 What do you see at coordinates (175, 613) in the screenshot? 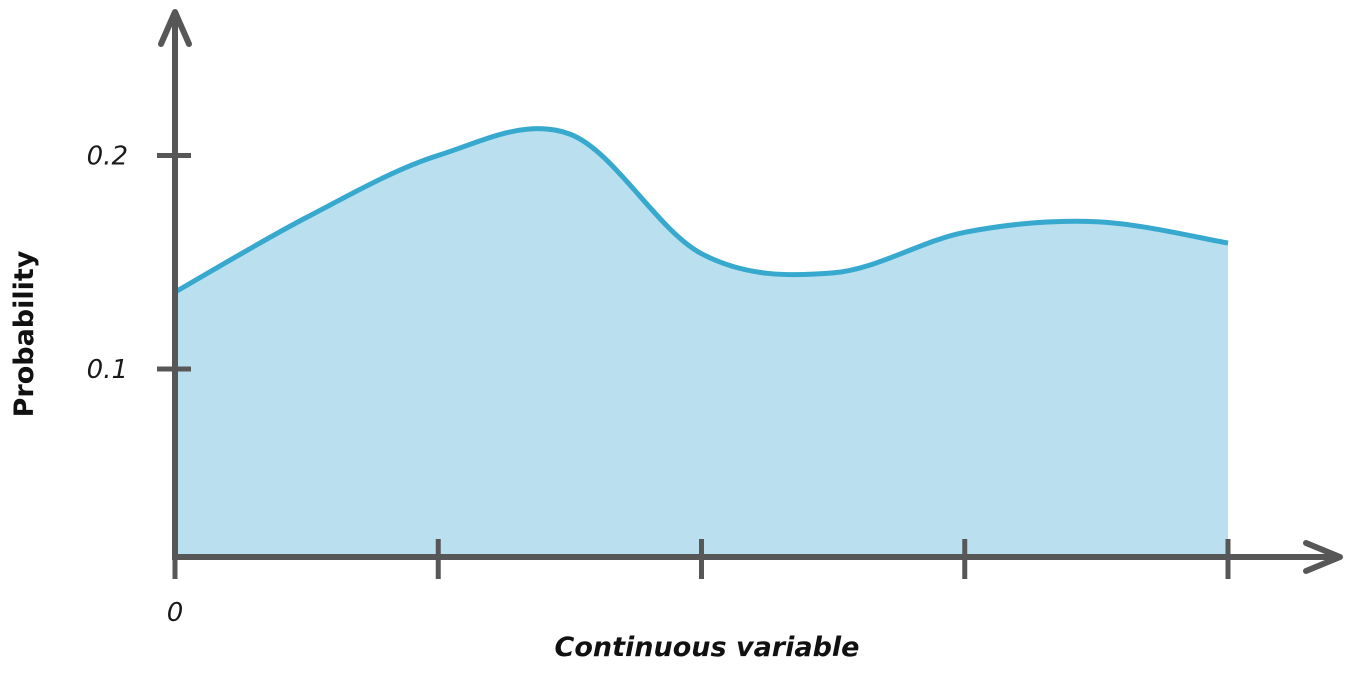
I see `x-tick-label-0: 0` at bounding box center [175, 613].